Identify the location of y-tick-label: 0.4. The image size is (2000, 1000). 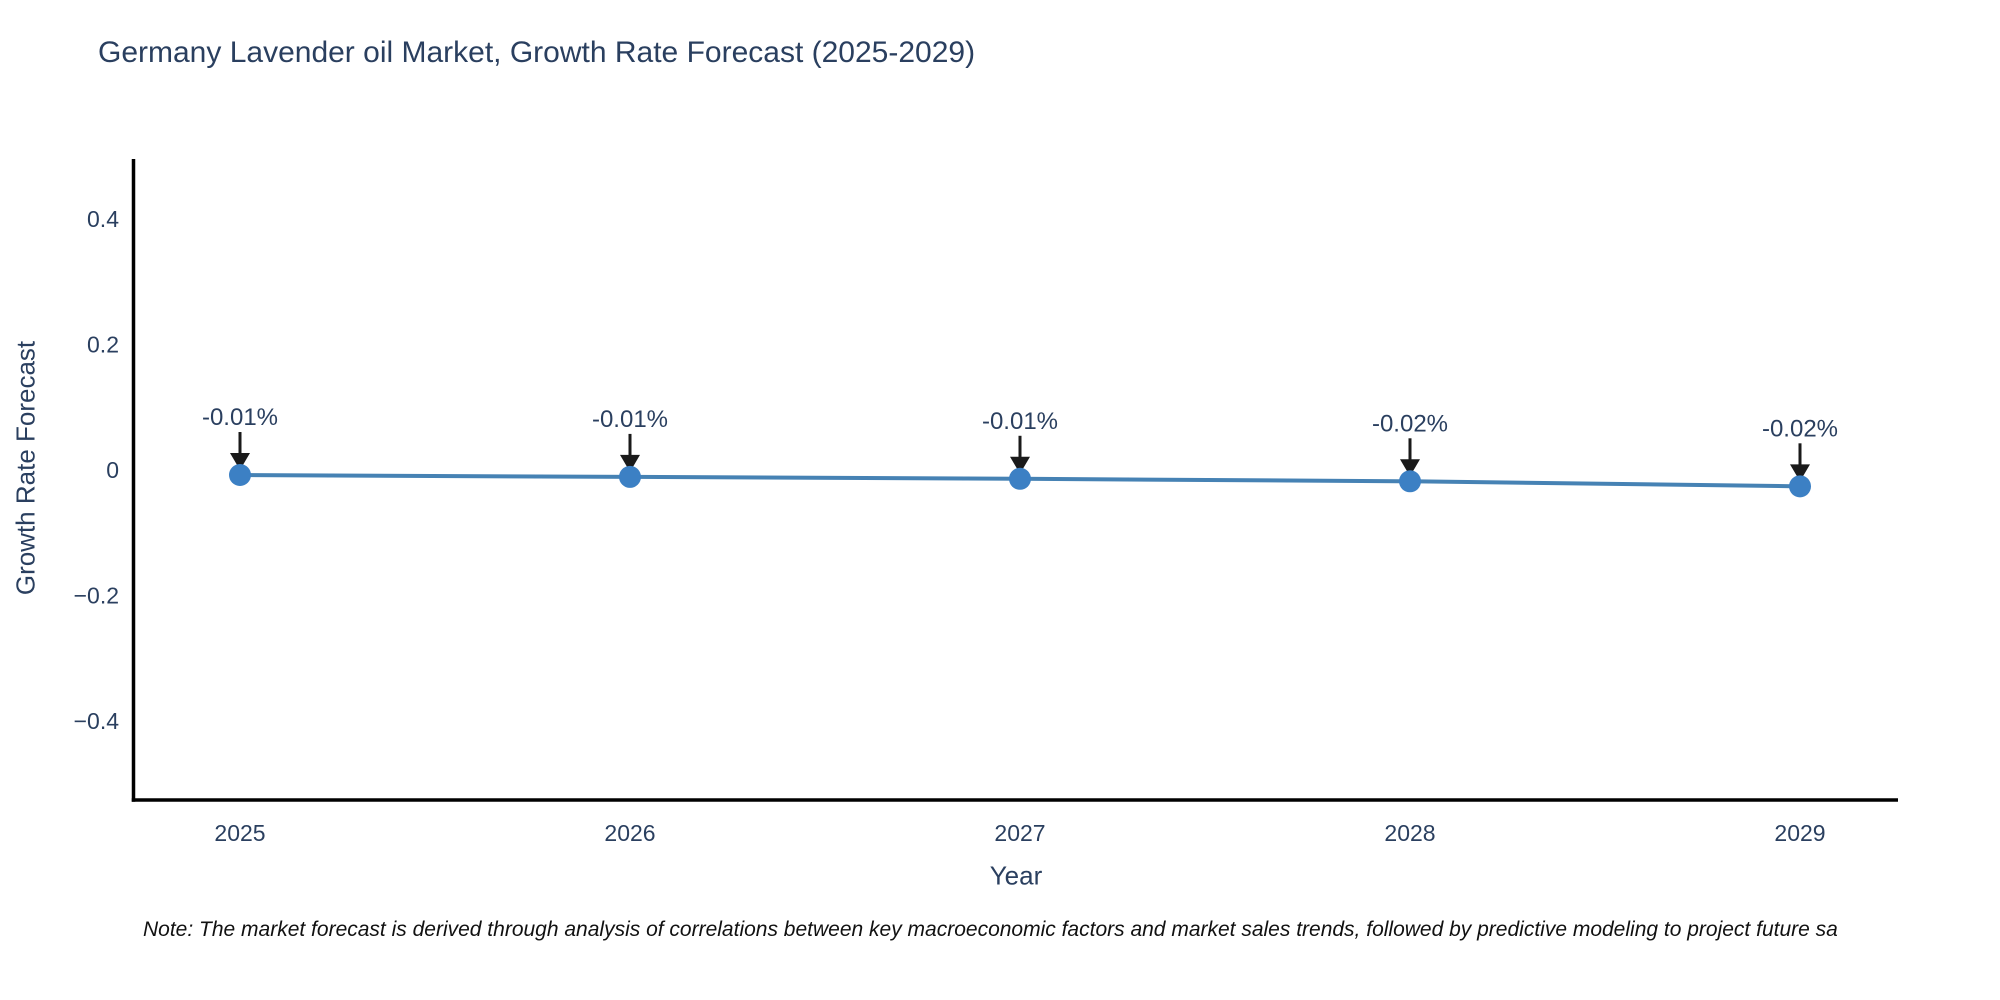
(103, 219).